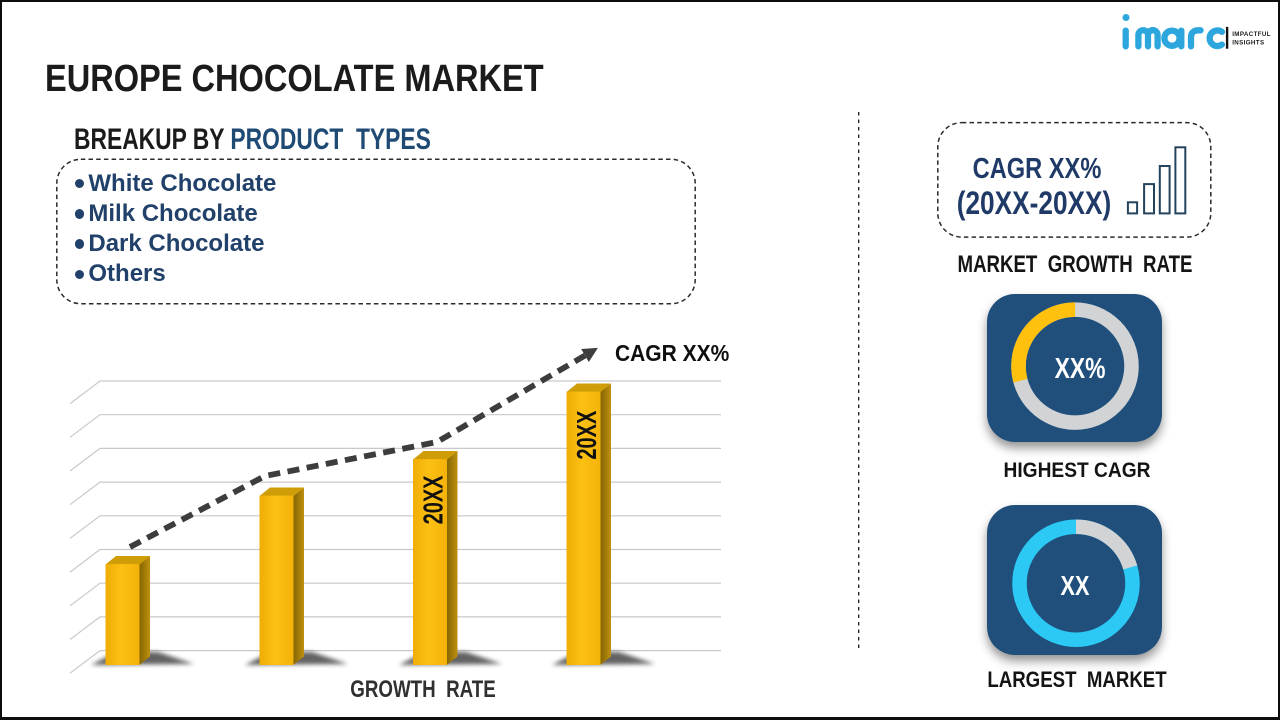  Describe the element at coordinates (1251, 34) in the screenshot. I see `svg-text: IMPACTFUL` at that location.